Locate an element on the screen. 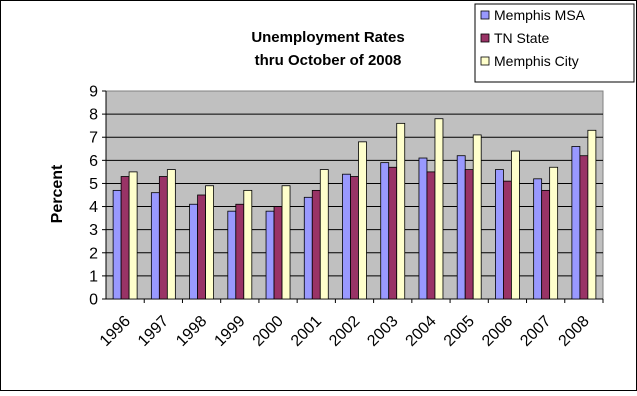 The height and width of the screenshot is (396, 637). legend-swatch-memphis-msa is located at coordinates (485, 15).